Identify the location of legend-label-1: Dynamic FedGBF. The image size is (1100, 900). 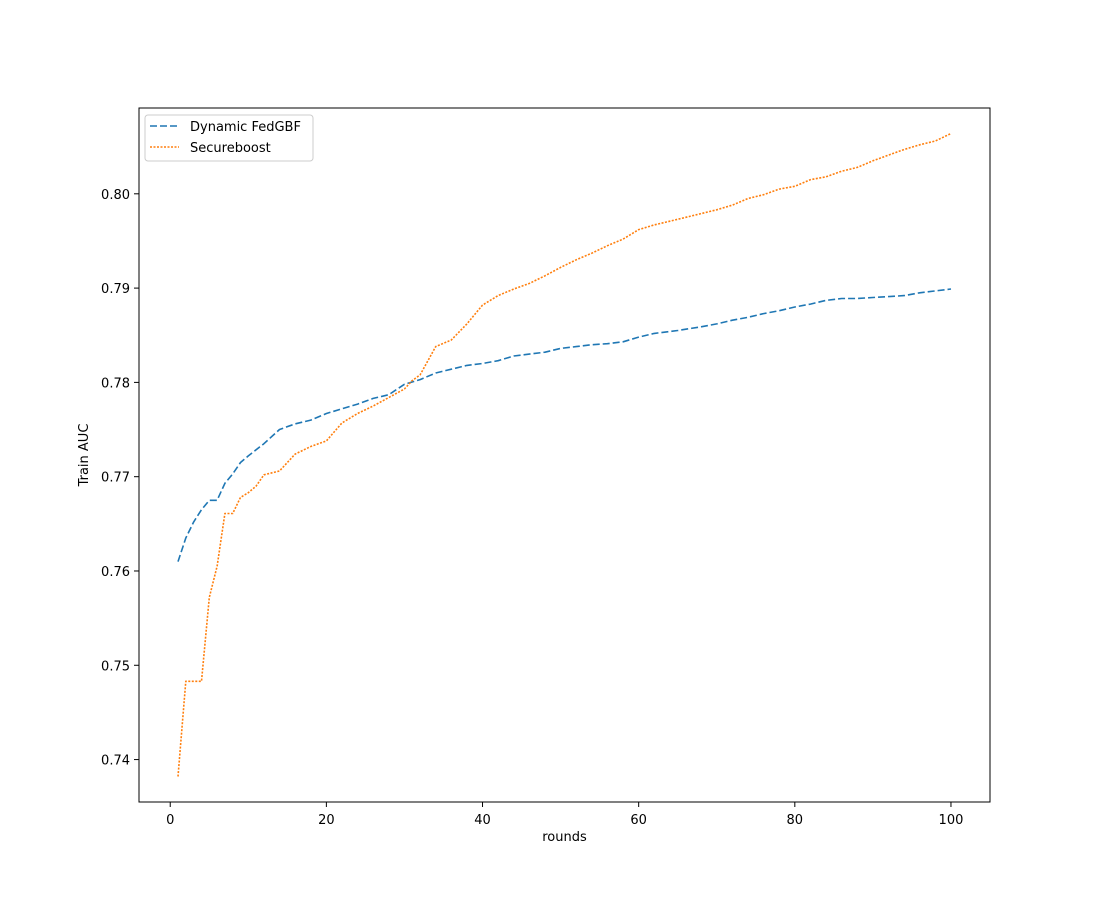
(245, 127).